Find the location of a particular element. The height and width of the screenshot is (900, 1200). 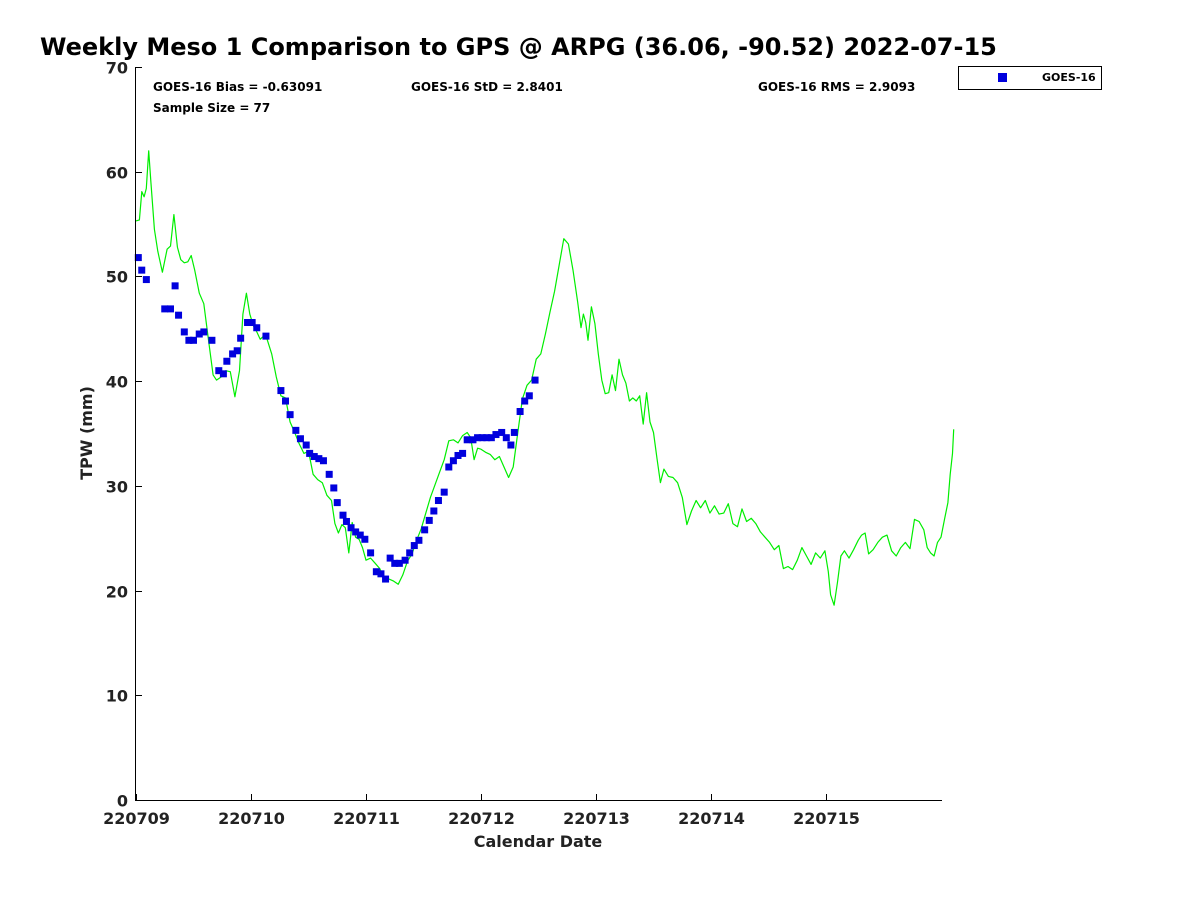

x-tick-label: 220712 is located at coordinates (481, 818).